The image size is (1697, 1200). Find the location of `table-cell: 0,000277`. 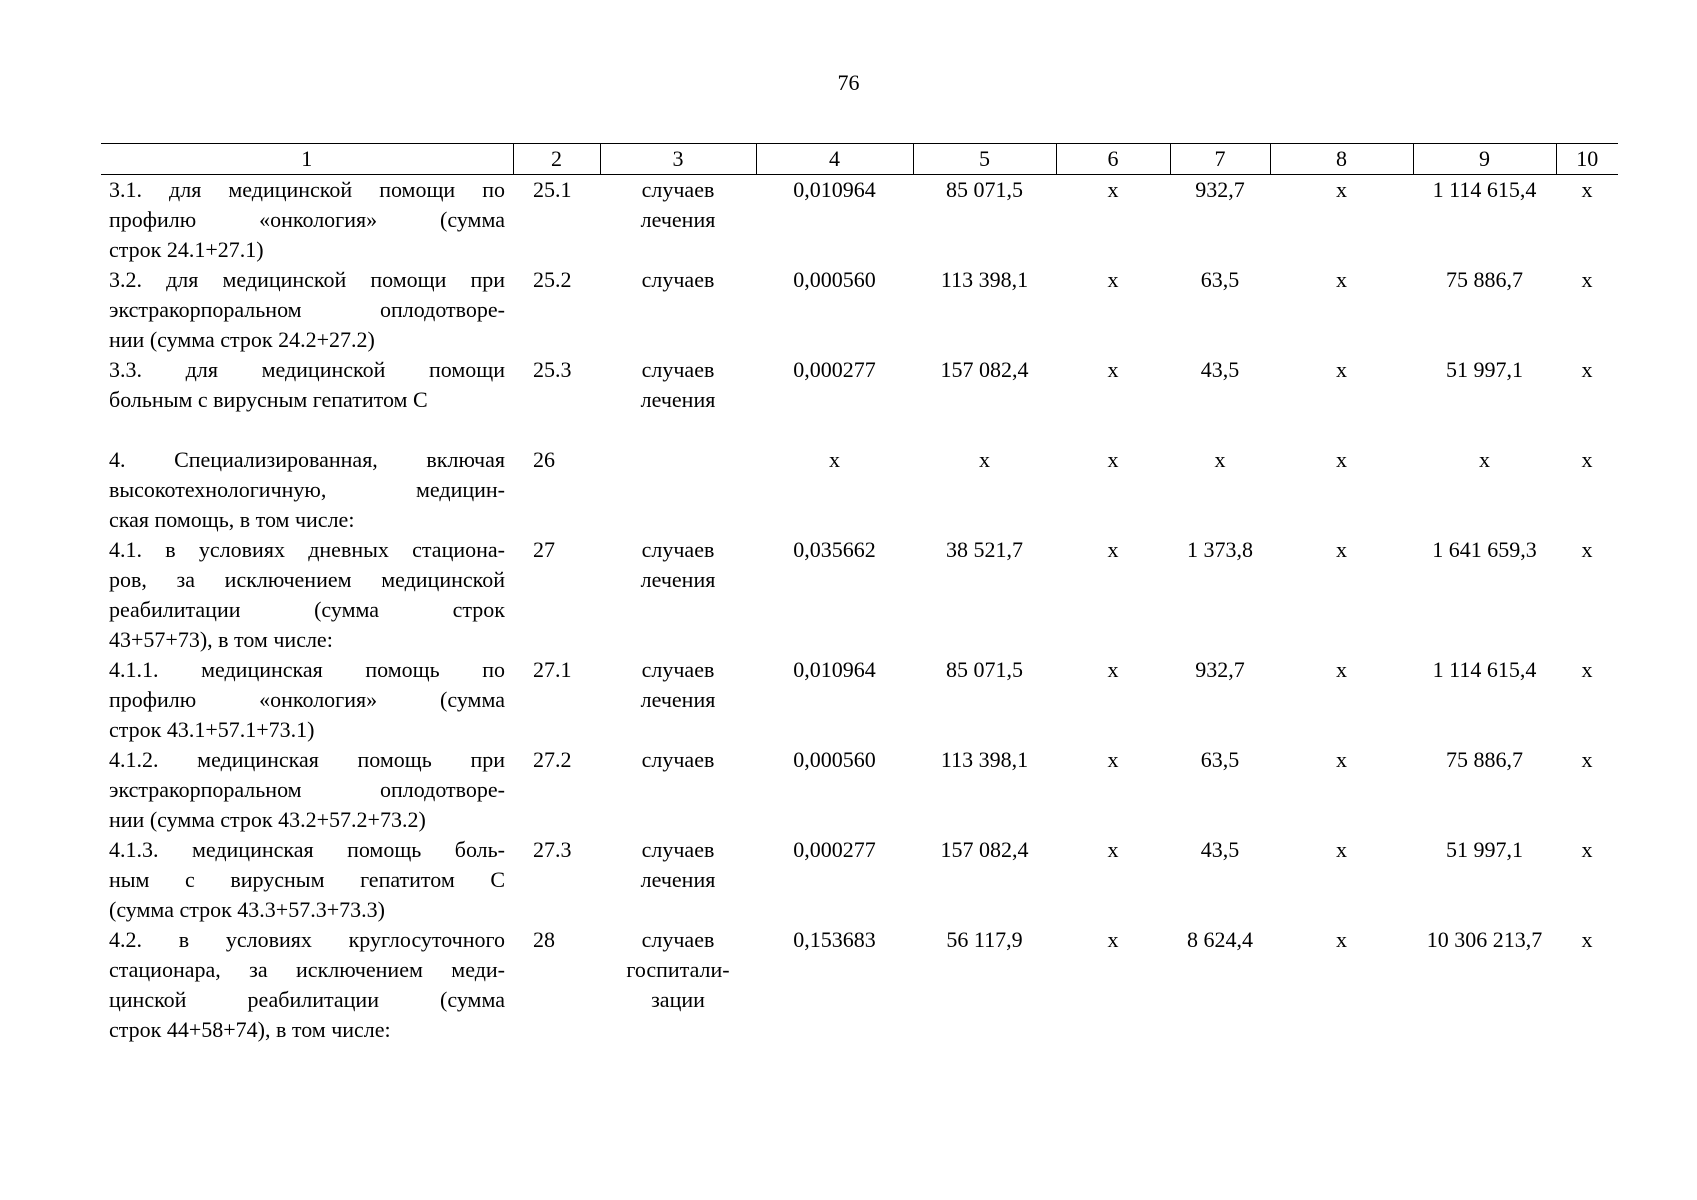

table-cell: 0,000277 is located at coordinates (834, 880).